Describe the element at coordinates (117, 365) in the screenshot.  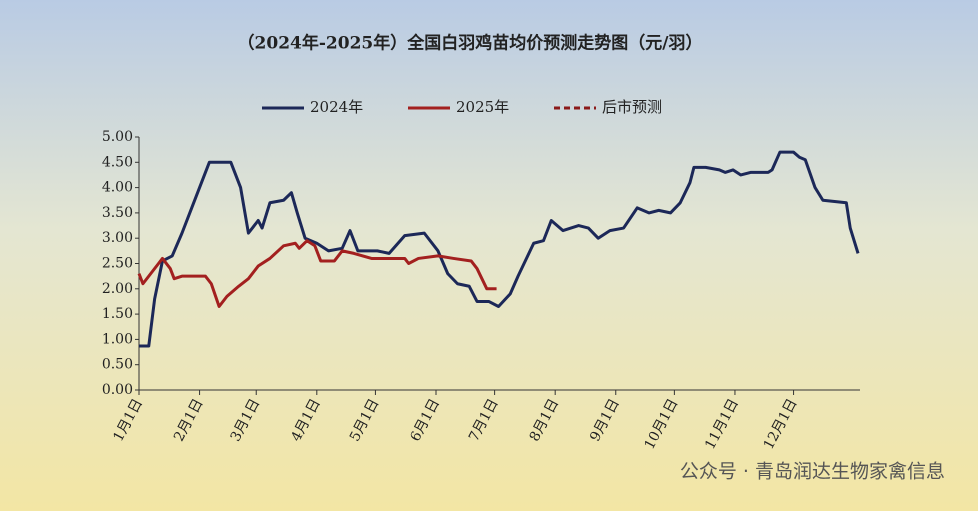
I see `y-tick-label: 0.50` at that location.